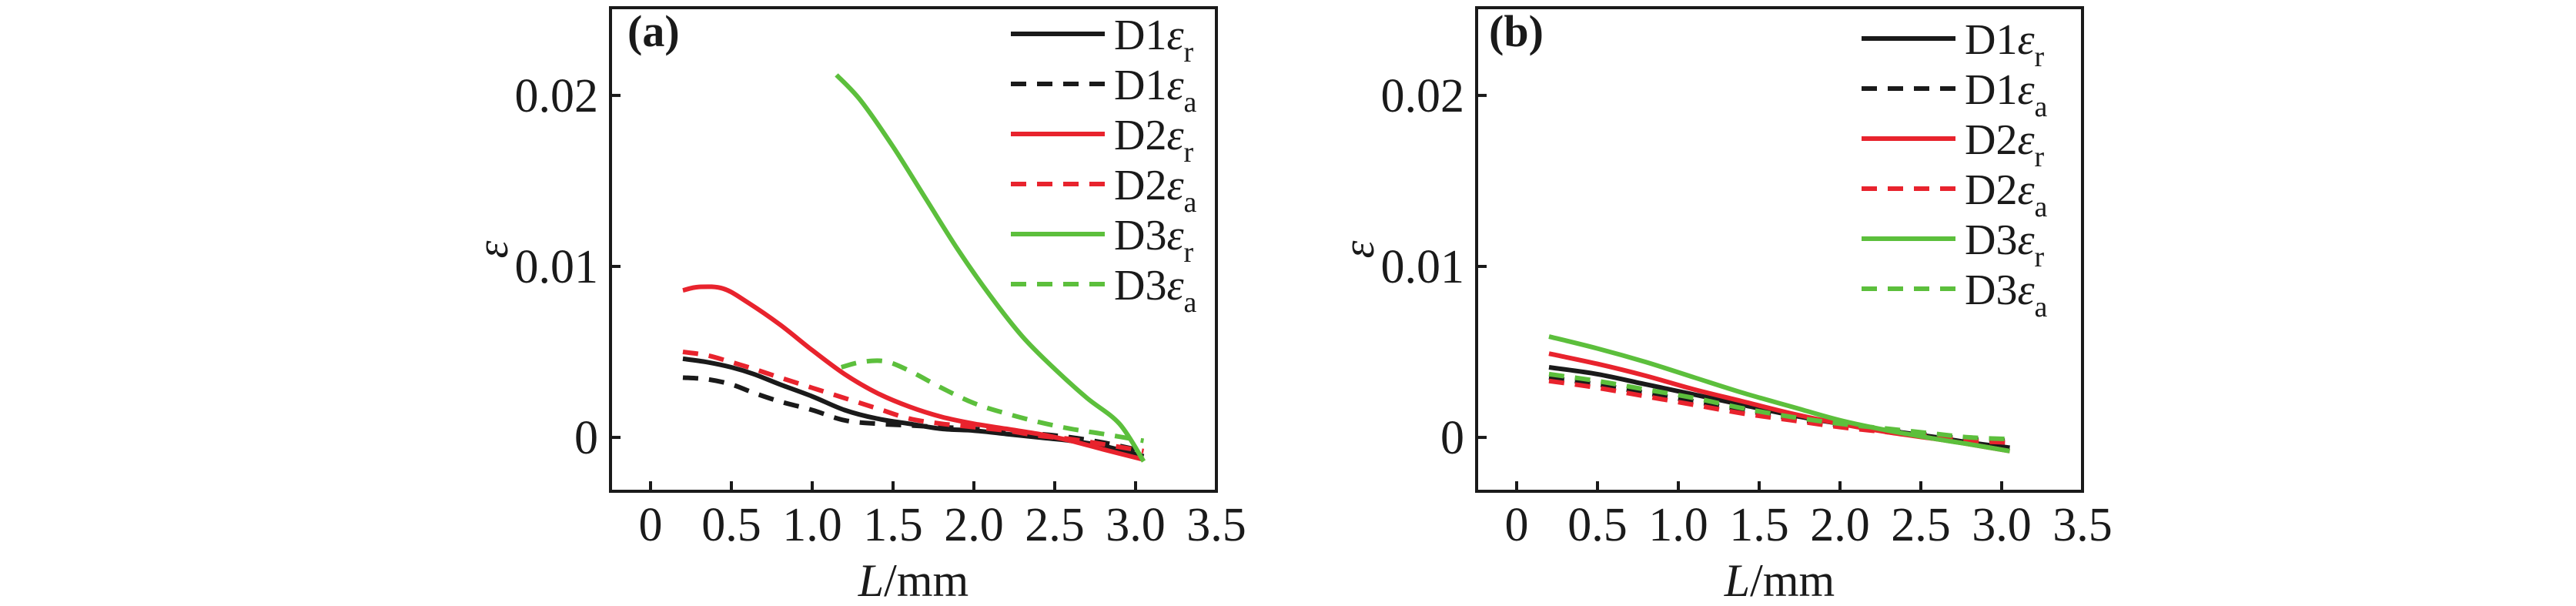  Describe the element at coordinates (653, 31) in the screenshot. I see `panel-tag-a: (a)` at that location.